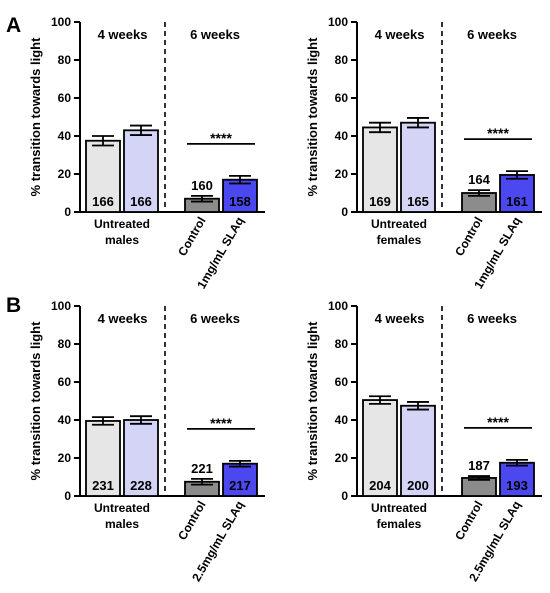  Describe the element at coordinates (380, 485) in the screenshot. I see `bar-count-label: 204` at that location.